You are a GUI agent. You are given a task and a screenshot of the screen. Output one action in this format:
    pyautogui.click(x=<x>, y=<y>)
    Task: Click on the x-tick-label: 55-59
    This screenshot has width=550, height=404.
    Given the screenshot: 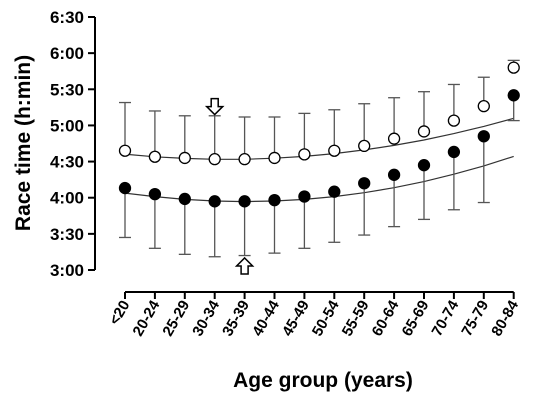 What is the action you would take?
    pyautogui.click(x=356, y=319)
    